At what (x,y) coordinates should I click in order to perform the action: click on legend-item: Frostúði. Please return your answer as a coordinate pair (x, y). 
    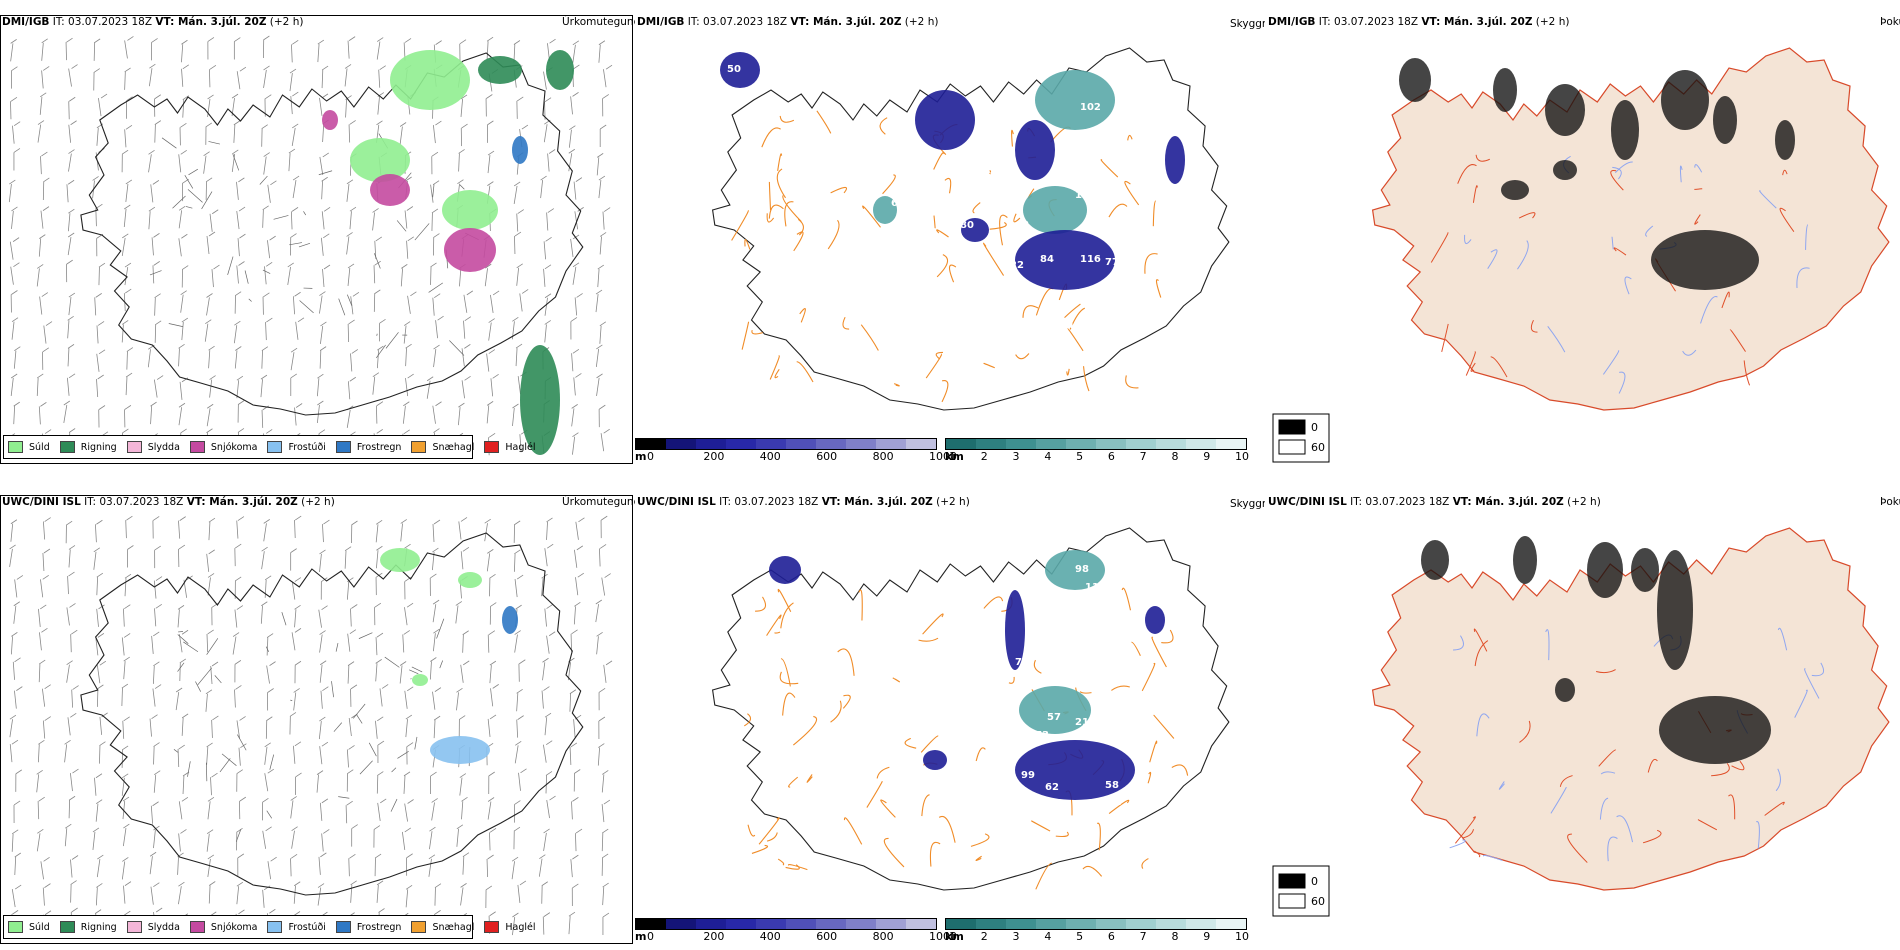
    Looking at the image, I should click on (296, 447).